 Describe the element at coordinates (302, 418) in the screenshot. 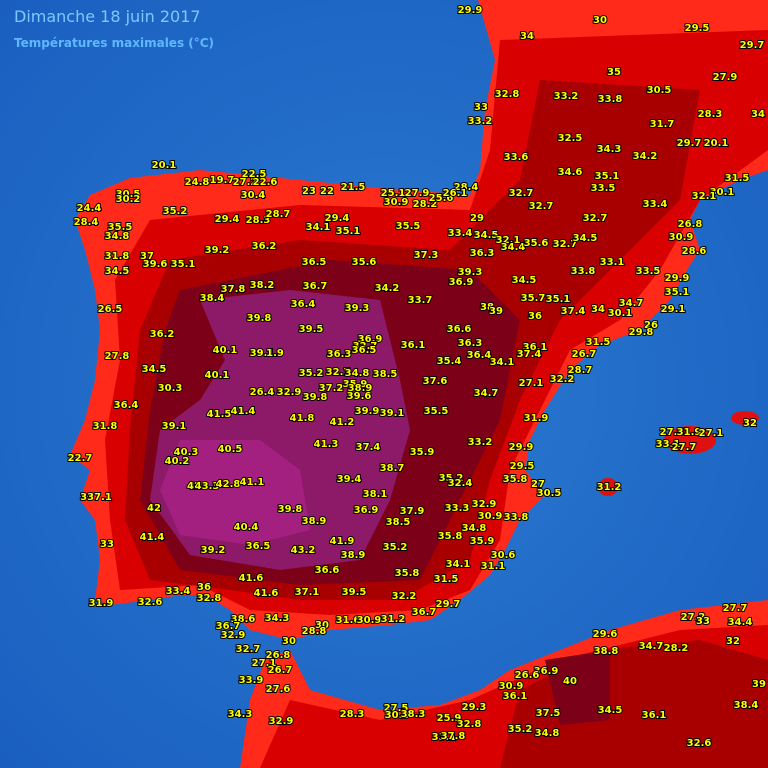

I see `temperature: 41.8` at that location.